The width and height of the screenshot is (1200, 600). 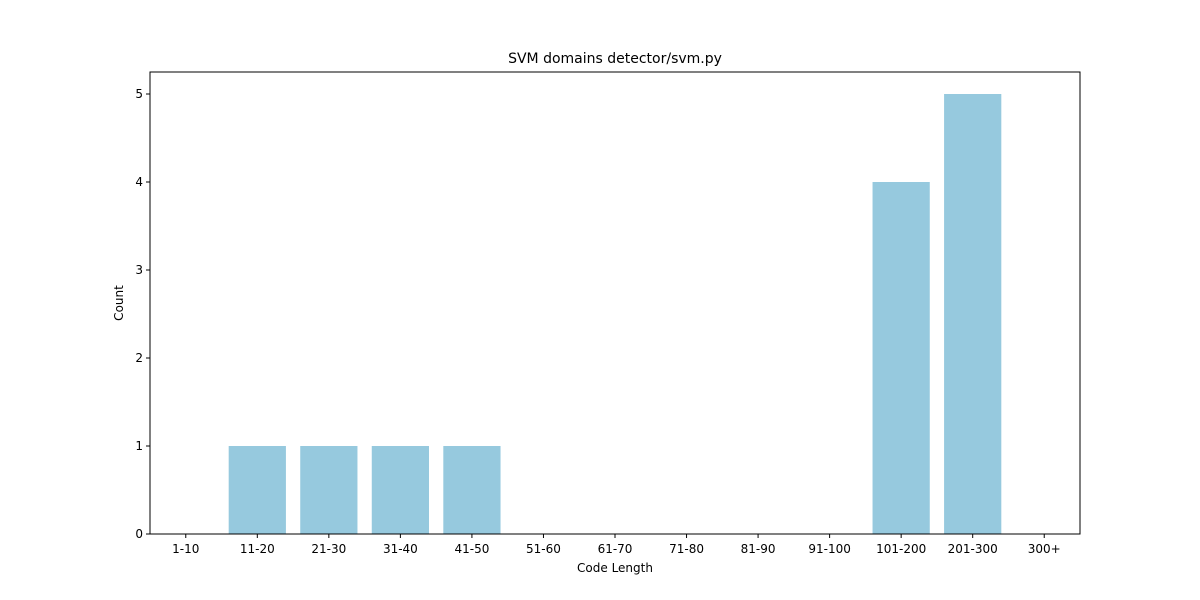 What do you see at coordinates (142, 314) in the screenshot?
I see `y-axis-ticks: 0 1 2 3 4 5` at bounding box center [142, 314].